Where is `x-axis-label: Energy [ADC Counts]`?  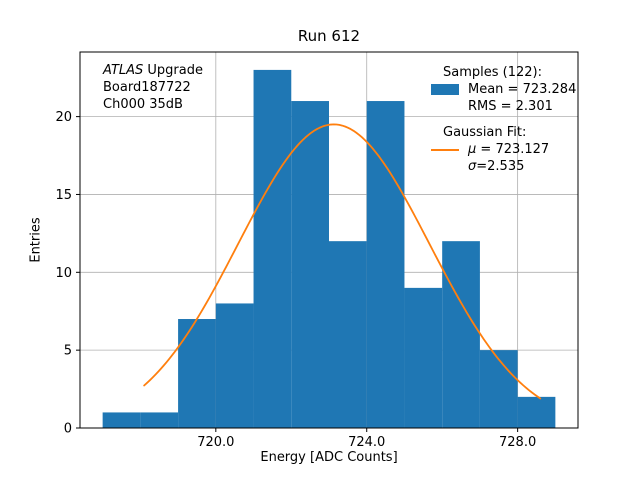
x-axis-label: Energy [ADC Counts] is located at coordinates (329, 457).